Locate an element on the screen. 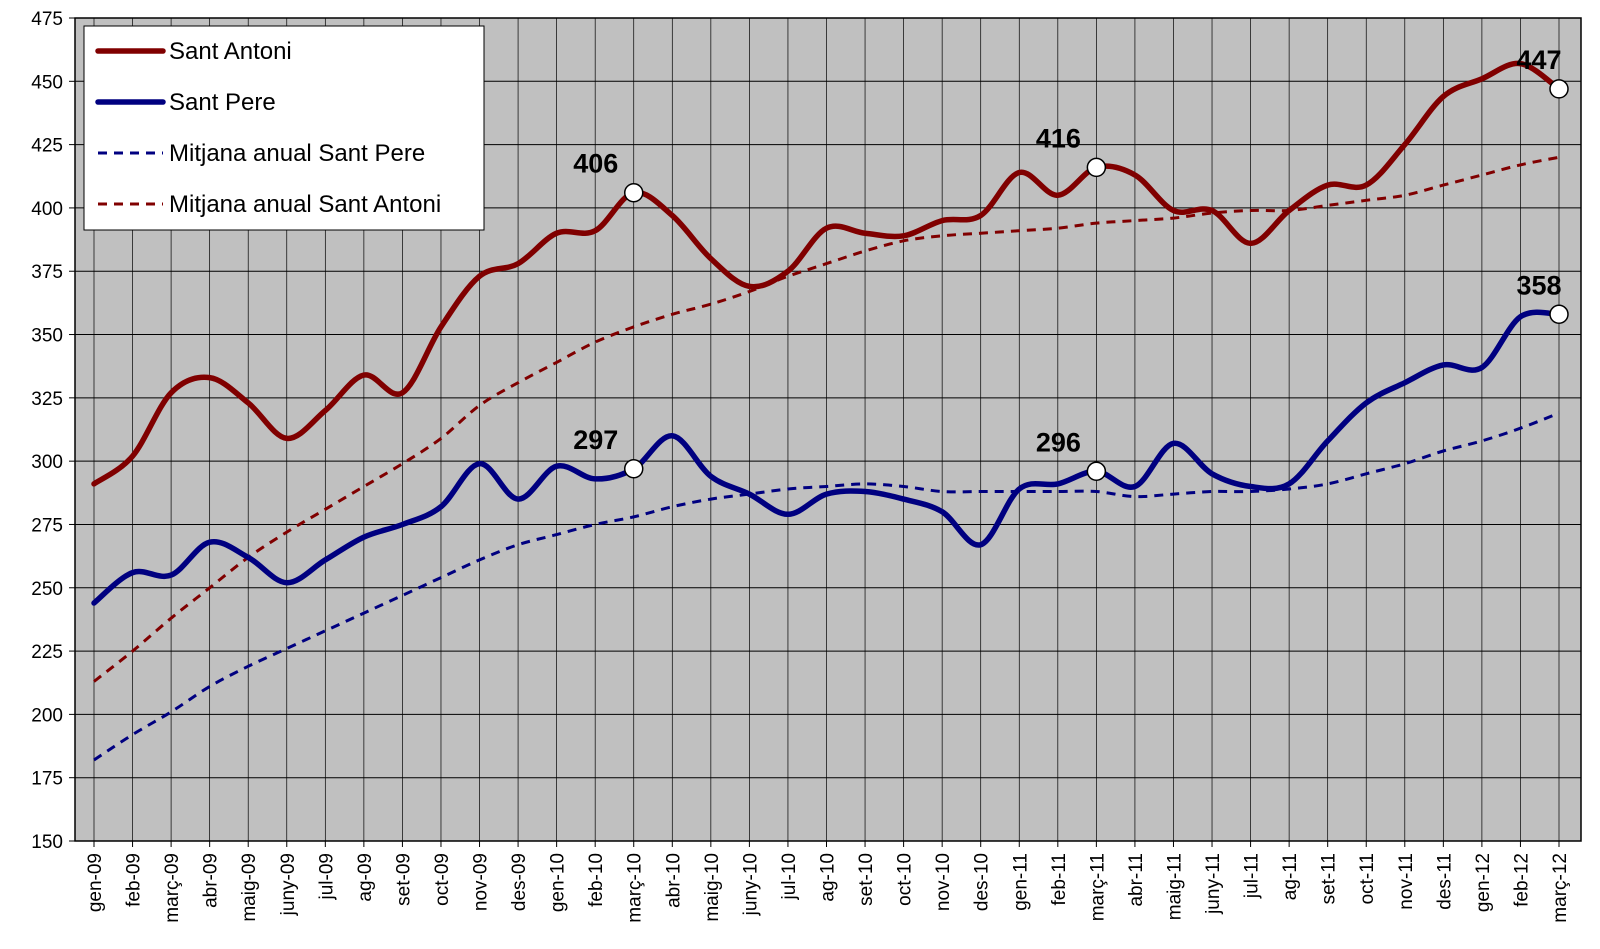 The image size is (1600, 949). x-tick-label: oct-11 is located at coordinates (1367, 878).